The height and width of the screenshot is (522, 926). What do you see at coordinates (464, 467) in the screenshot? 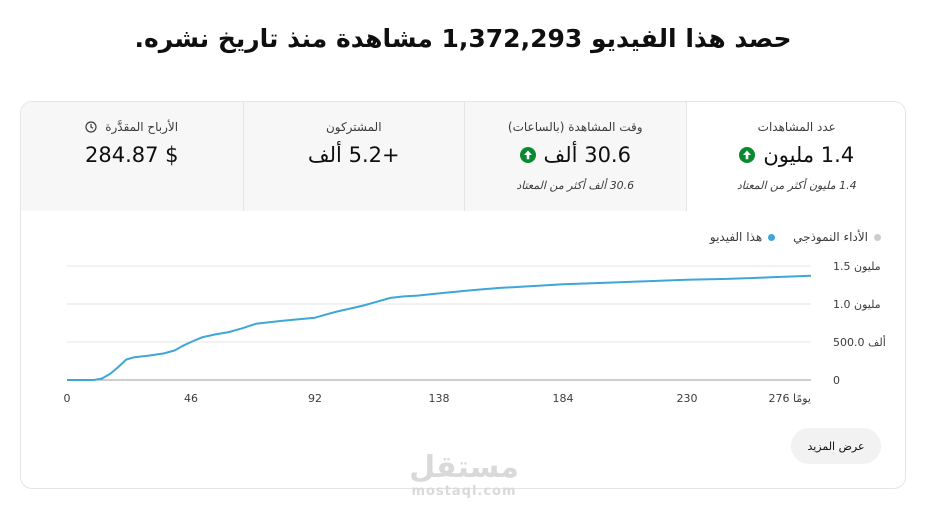
I see `watermark-text: مستقل` at bounding box center [464, 467].